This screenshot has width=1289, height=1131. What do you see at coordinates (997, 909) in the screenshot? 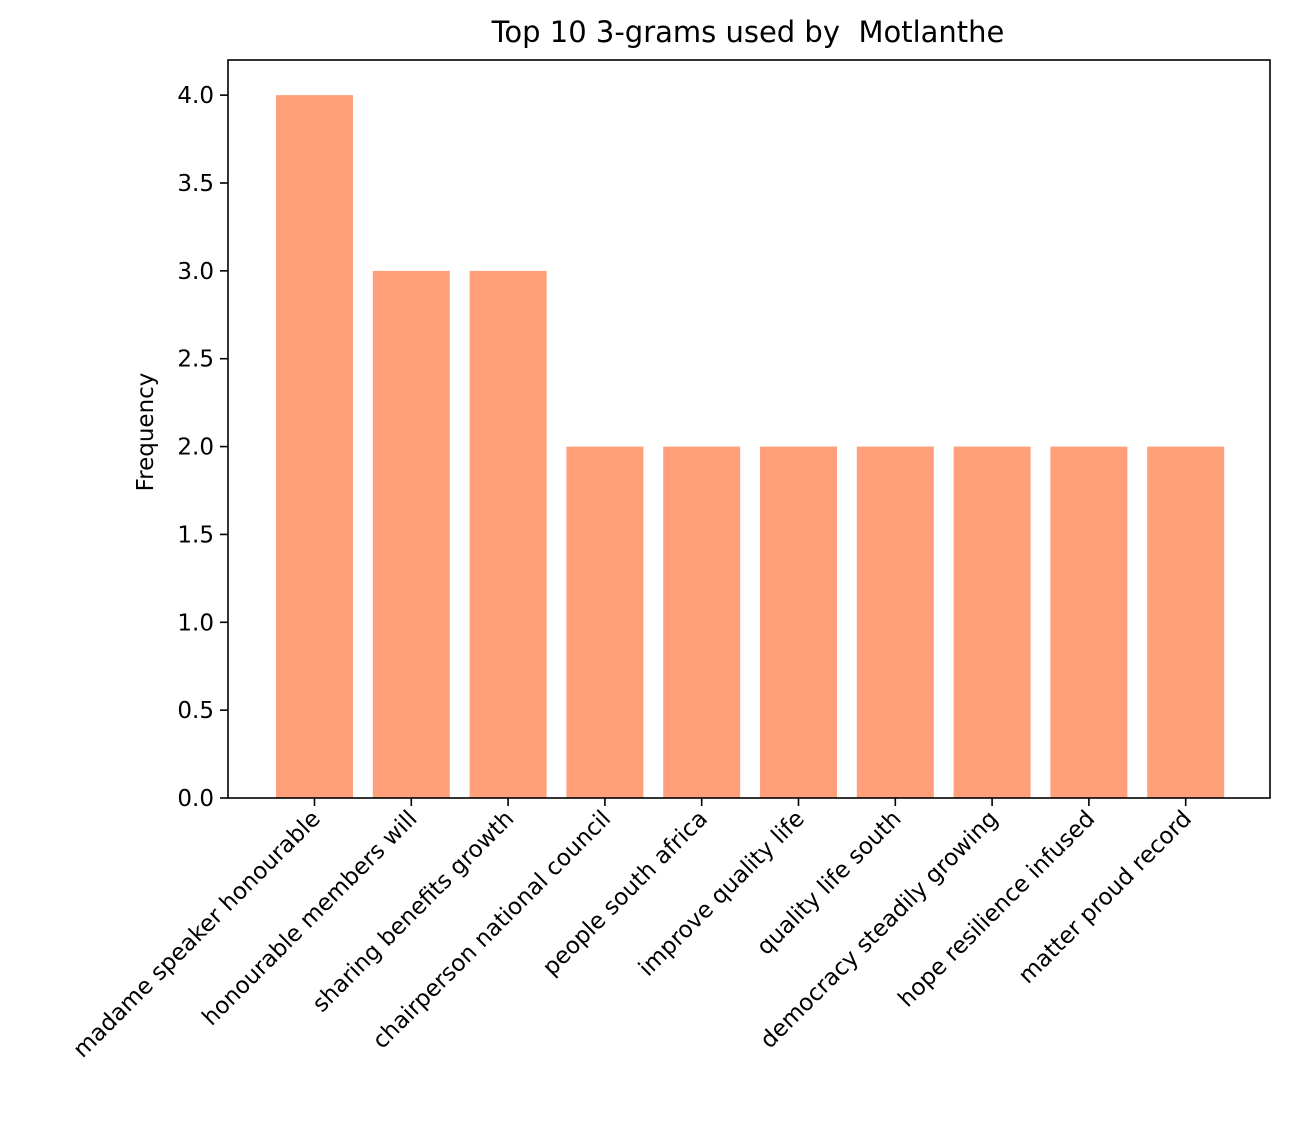
I see `x-tick-label: hope resilience infused` at bounding box center [997, 909].